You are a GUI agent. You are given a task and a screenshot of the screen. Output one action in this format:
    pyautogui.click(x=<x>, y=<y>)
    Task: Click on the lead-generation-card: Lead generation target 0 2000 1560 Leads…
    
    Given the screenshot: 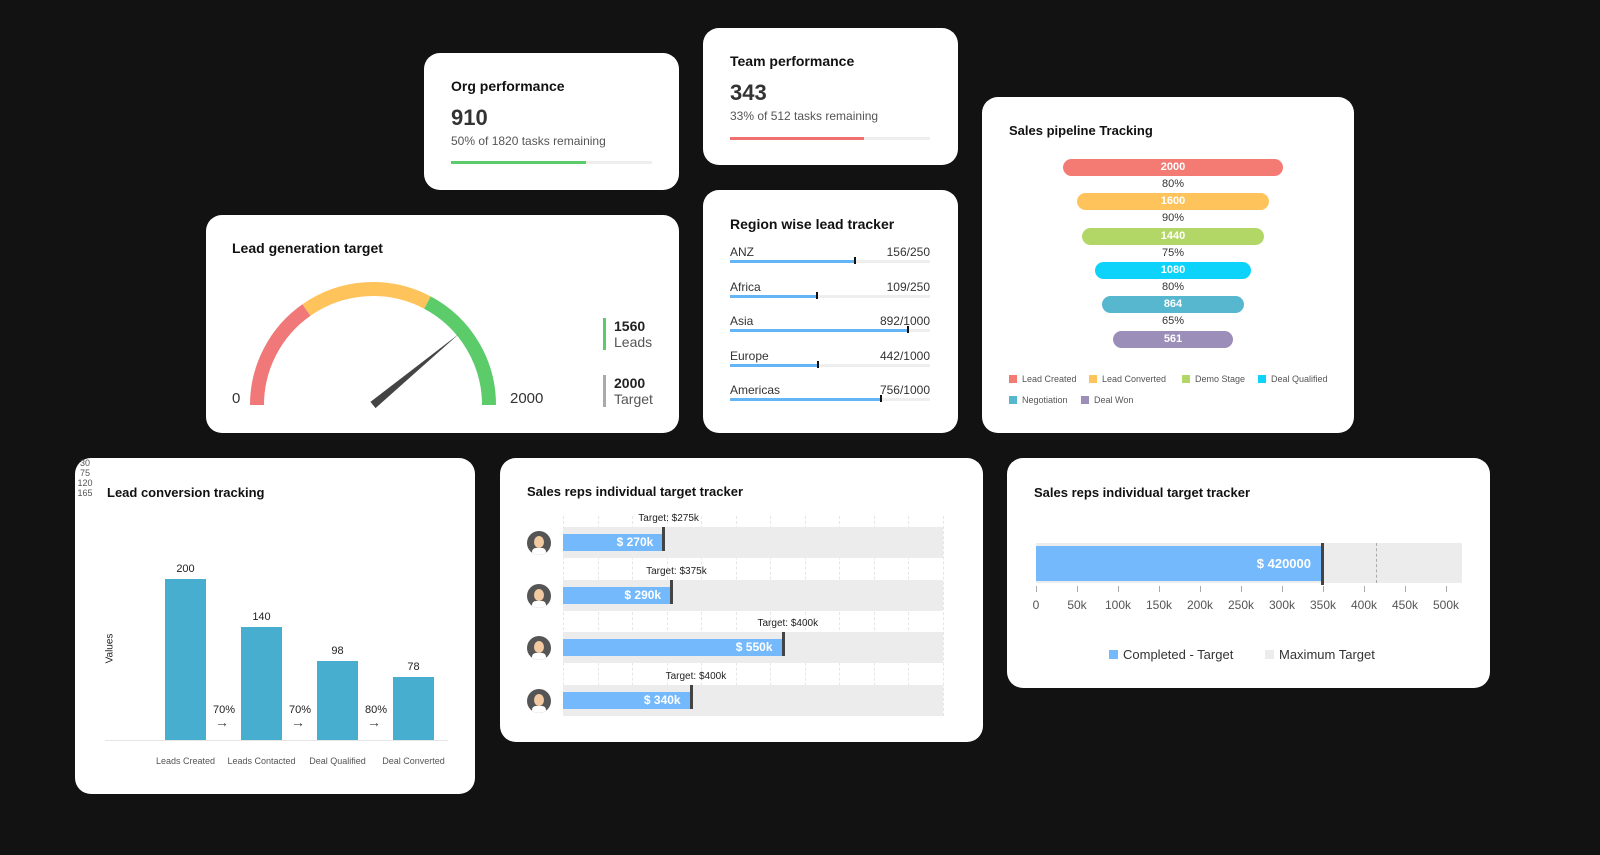 What is the action you would take?
    pyautogui.click(x=442, y=324)
    